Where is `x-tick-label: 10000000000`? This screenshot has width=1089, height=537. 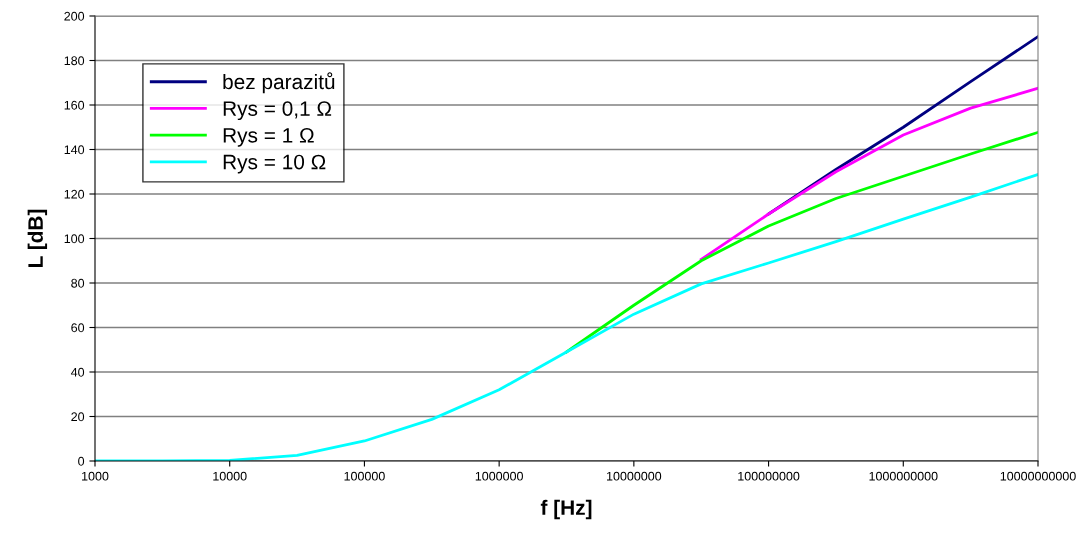
x-tick-label: 10000000000 is located at coordinates (1038, 476).